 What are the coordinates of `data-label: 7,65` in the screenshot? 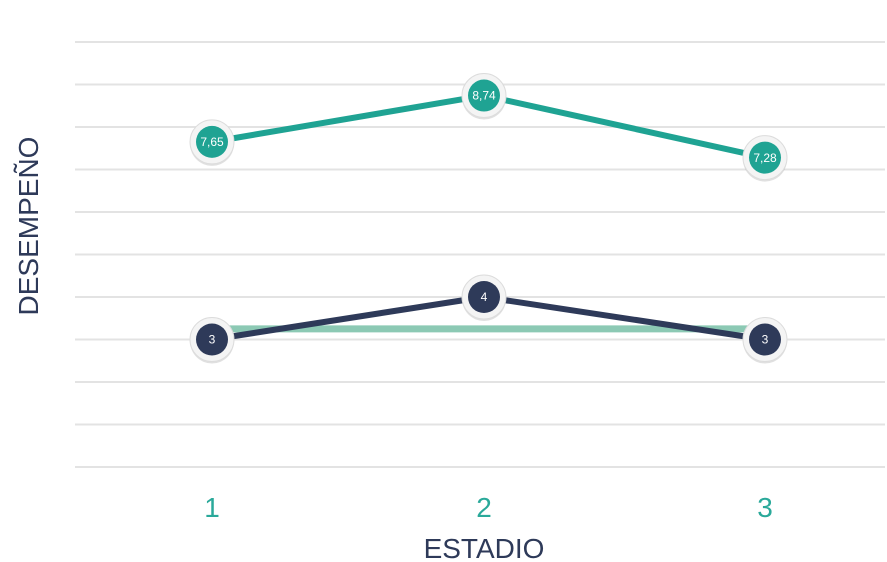 It's located at (212, 142).